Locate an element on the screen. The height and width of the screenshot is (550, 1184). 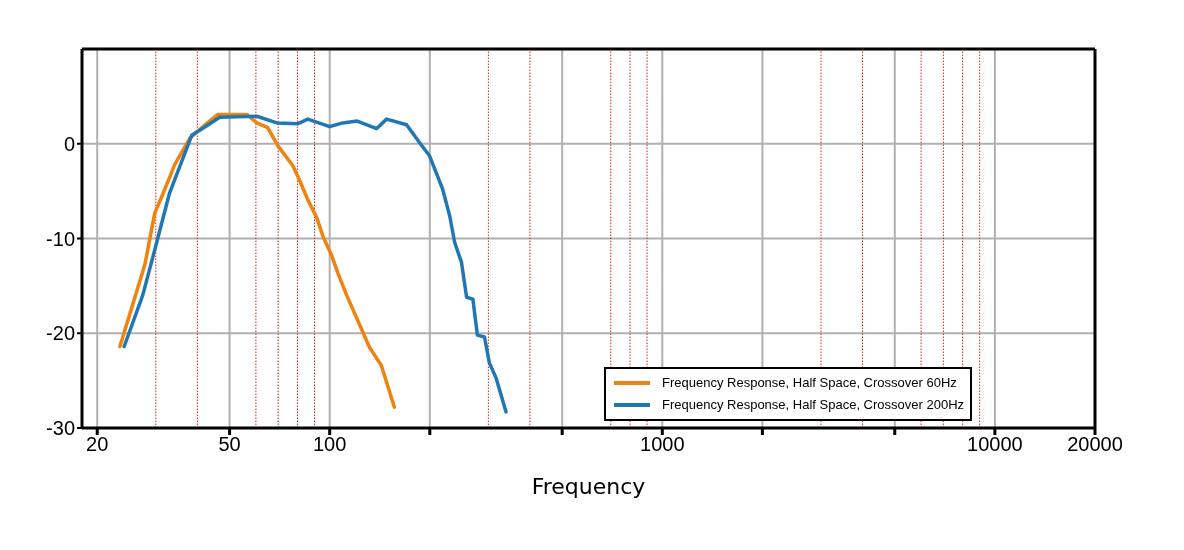
x-tick-label: 100 is located at coordinates (330, 444).